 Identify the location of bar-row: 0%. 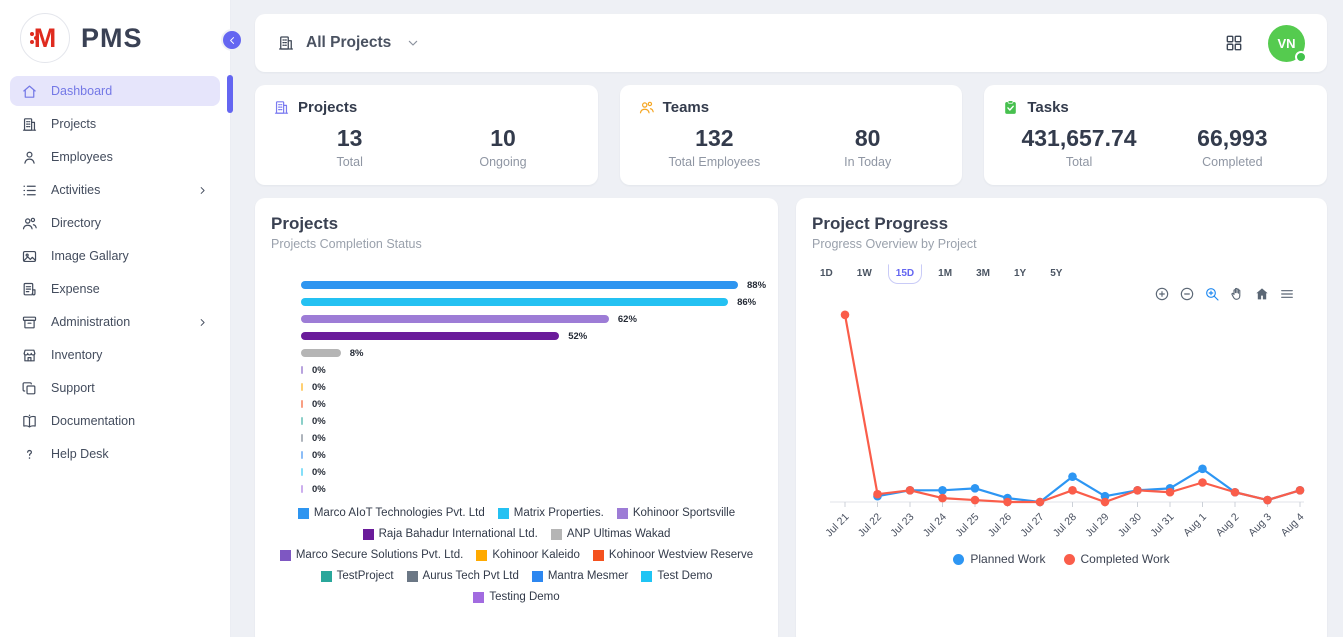
(531, 455).